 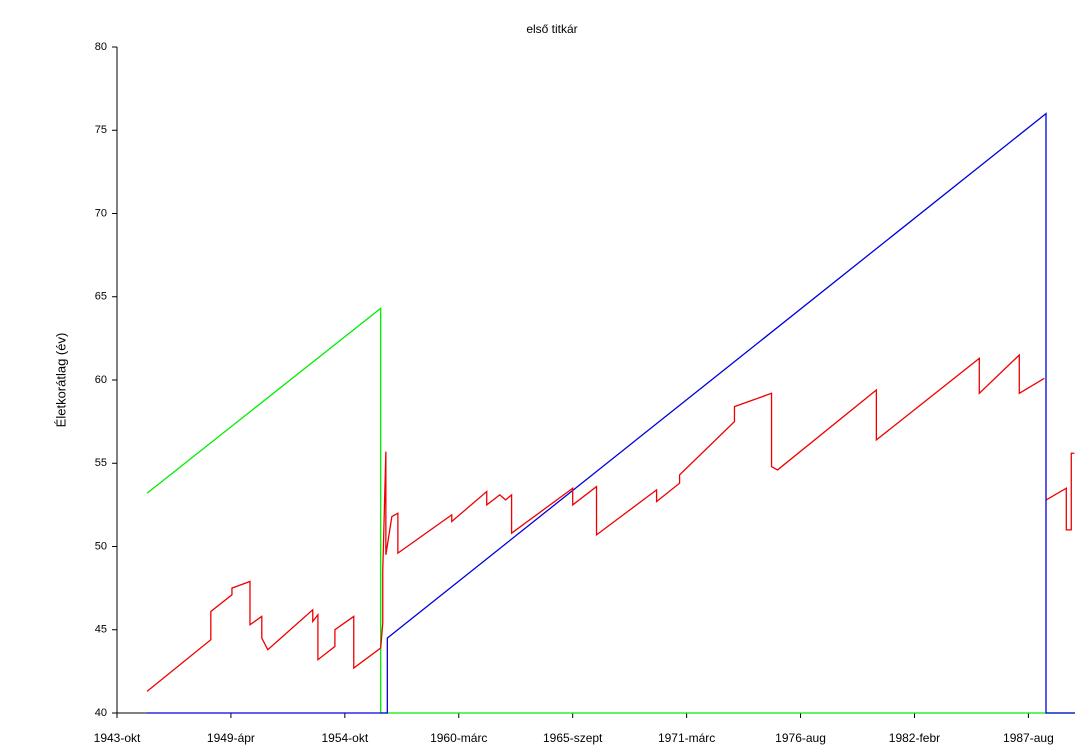 What do you see at coordinates (458, 738) in the screenshot?
I see `x-tick-label: 1960-márc` at bounding box center [458, 738].